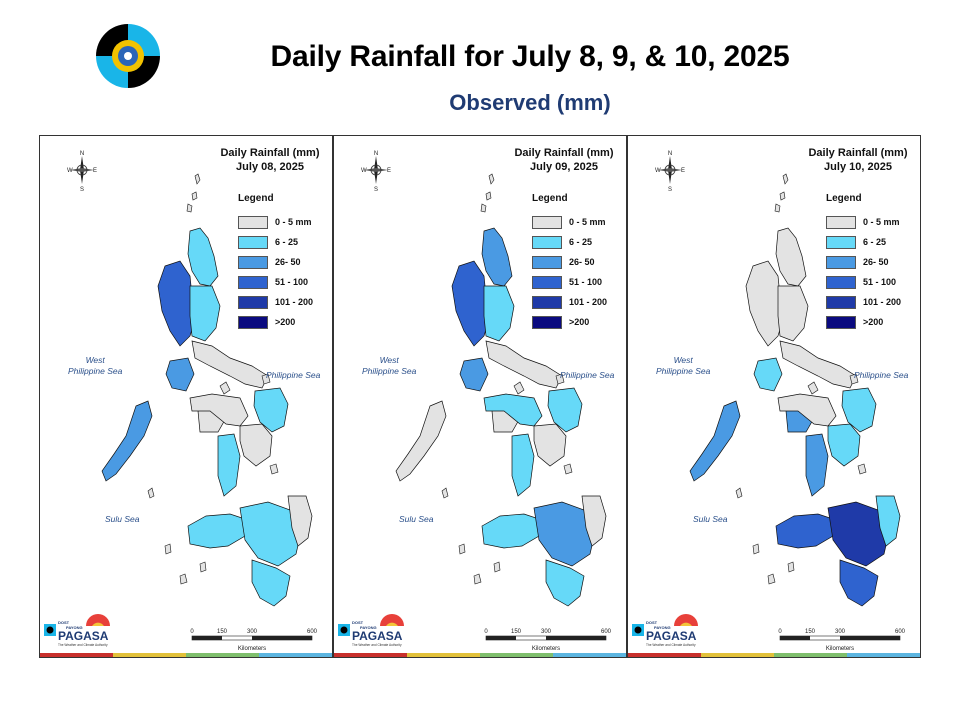 The image size is (960, 720). I want to click on region-luzon-w, so click(177, 303).